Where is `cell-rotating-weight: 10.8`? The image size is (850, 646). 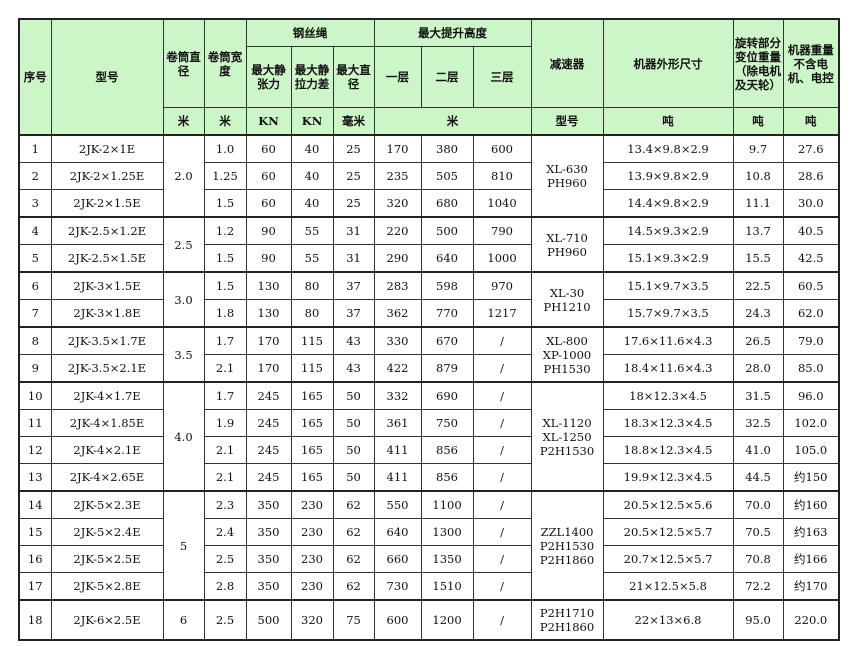
cell-rotating-weight: 10.8 is located at coordinates (758, 176).